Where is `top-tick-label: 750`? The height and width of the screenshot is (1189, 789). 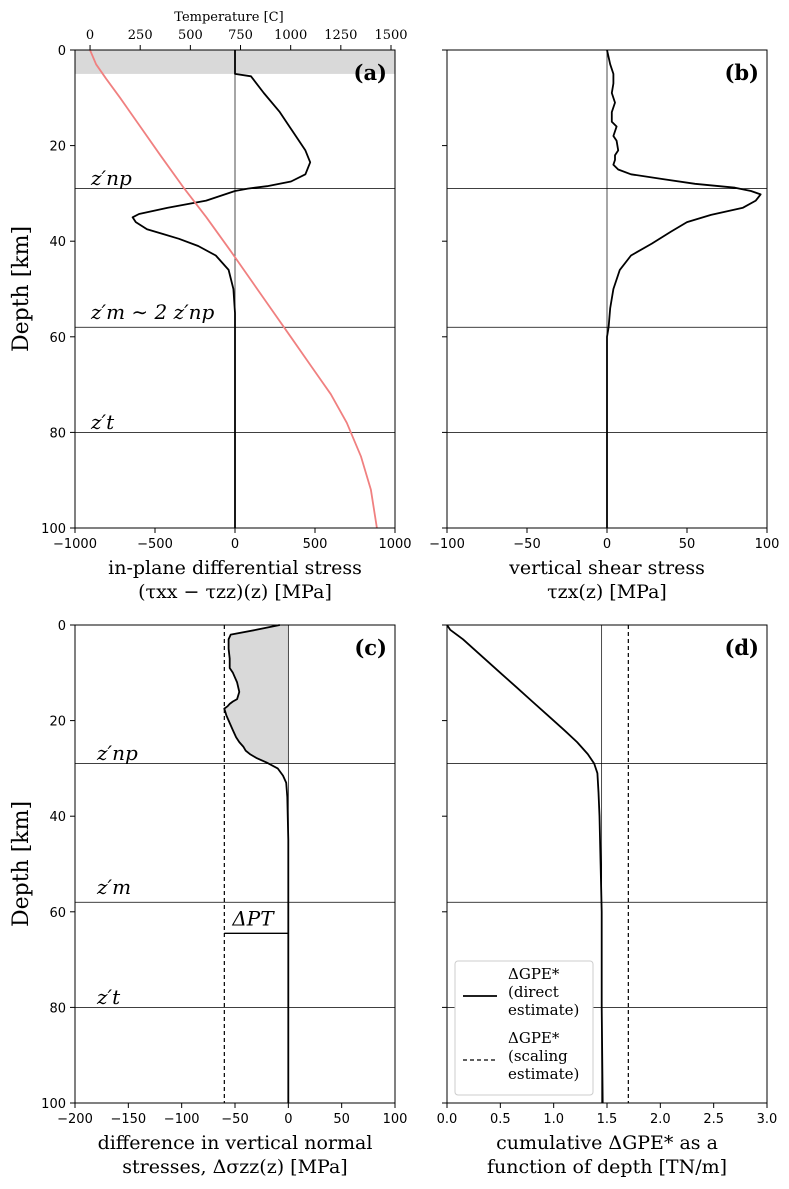
top-tick-label: 750 is located at coordinates (240, 35).